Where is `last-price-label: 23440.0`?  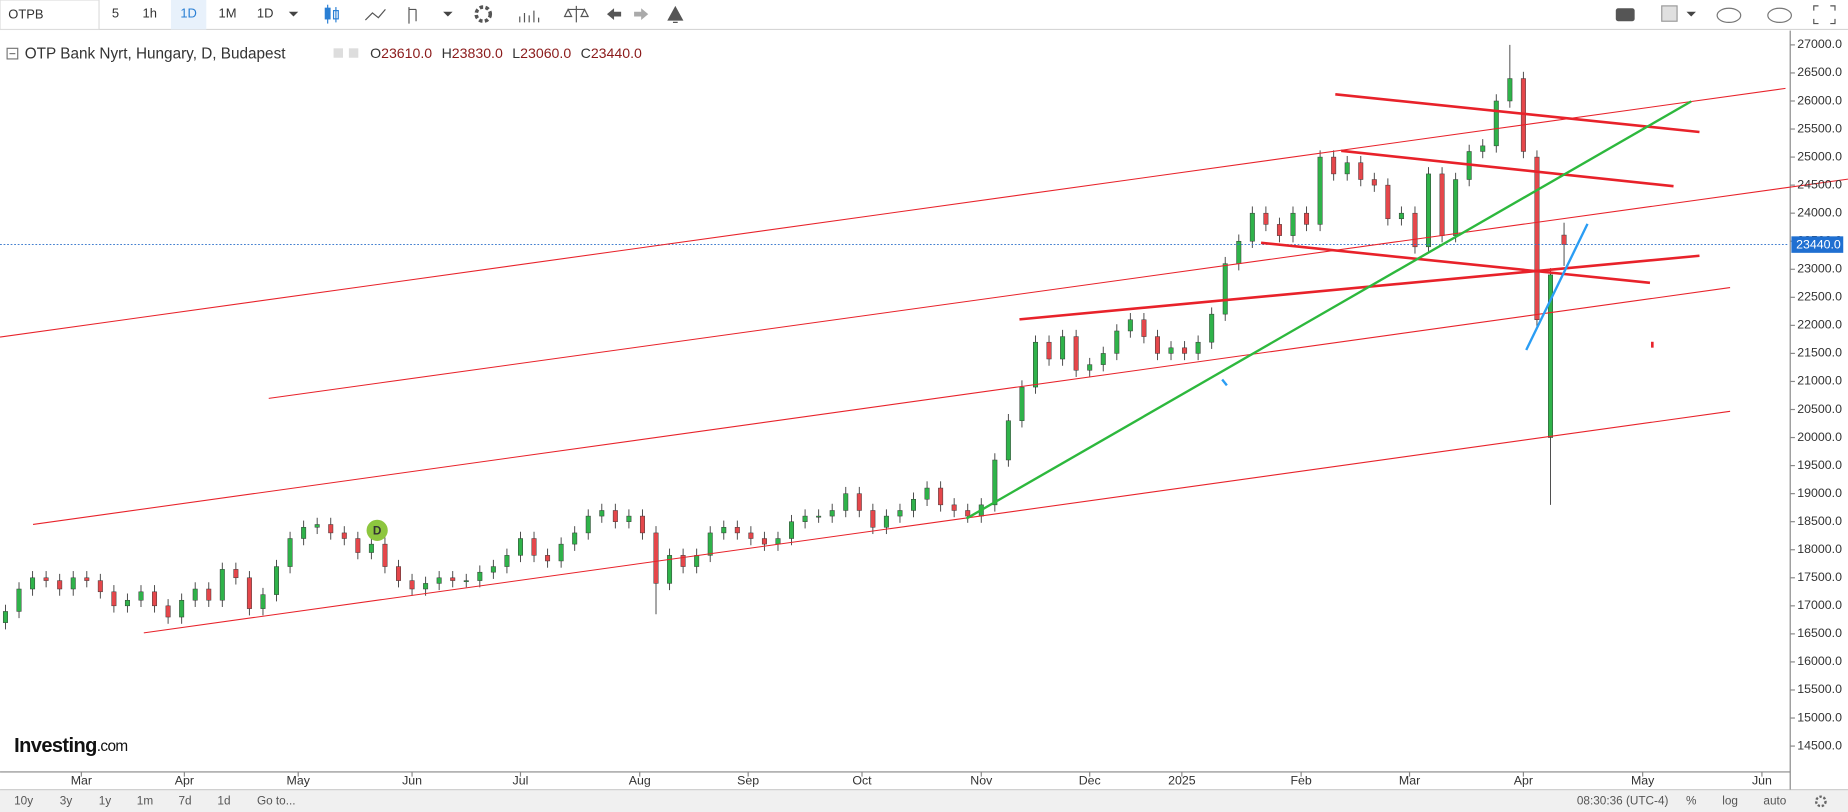
last-price-label: 23440.0 is located at coordinates (1818, 244).